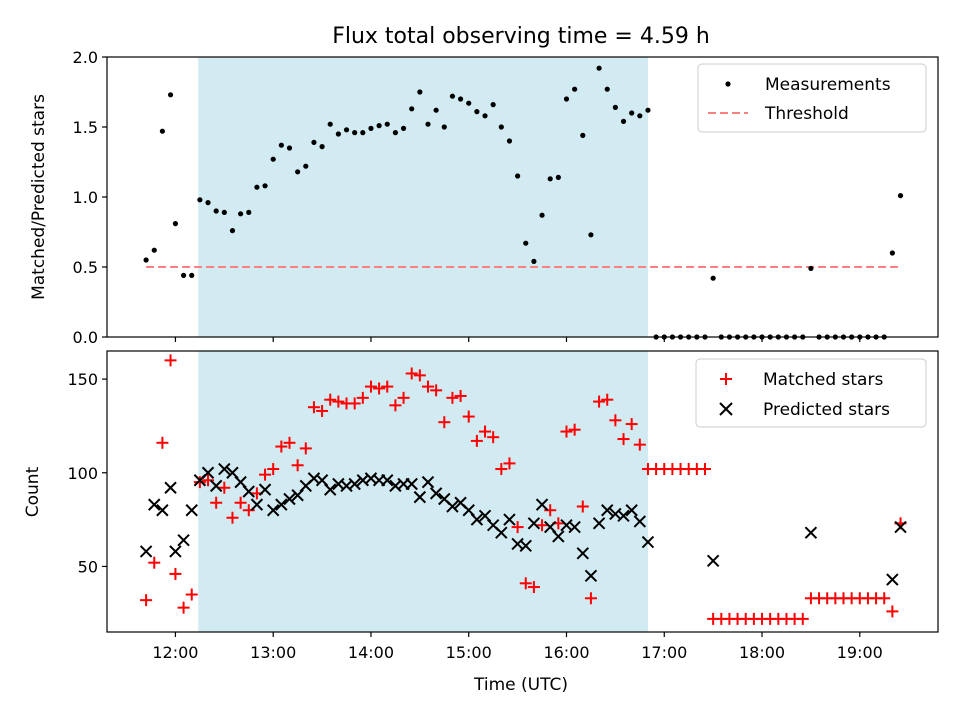 This screenshot has height=720, width=960. Describe the element at coordinates (828, 85) in the screenshot. I see `legend-measurements-label: Measurements` at that location.